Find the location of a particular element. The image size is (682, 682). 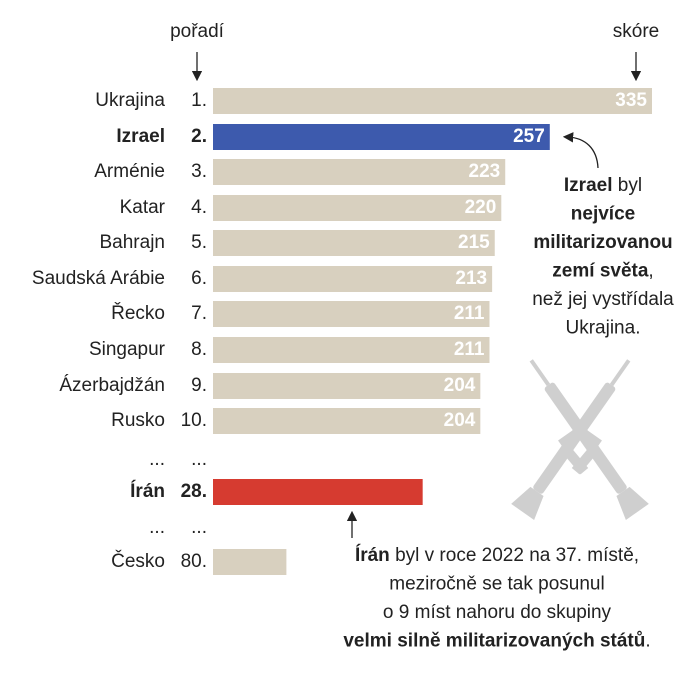

rank-label: 5. is located at coordinates (199, 242).